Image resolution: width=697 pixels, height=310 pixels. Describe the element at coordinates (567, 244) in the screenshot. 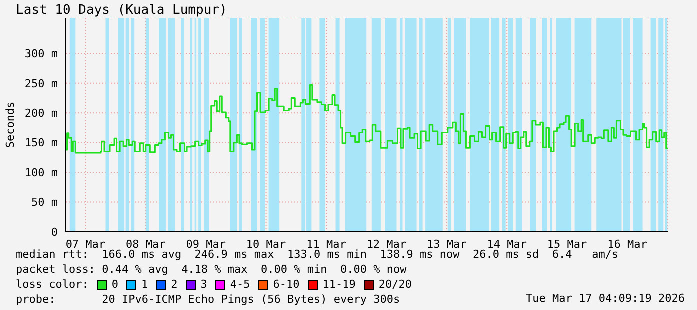

I see `x-tick-label: 15 Mar` at that location.